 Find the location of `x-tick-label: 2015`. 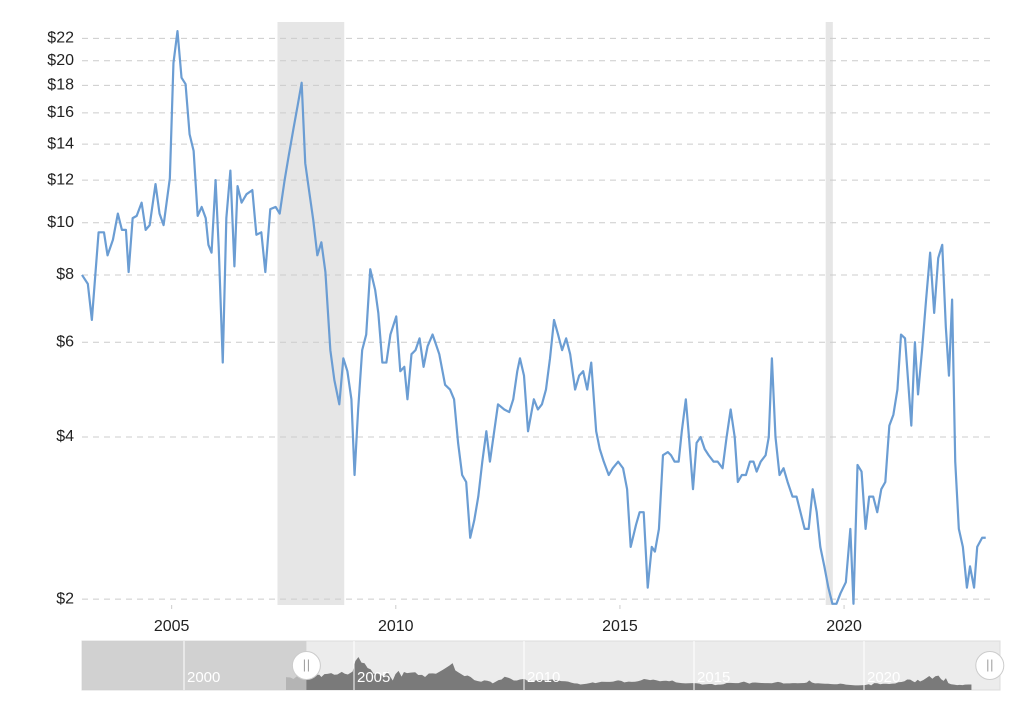

x-tick-label: 2015 is located at coordinates (620, 626).